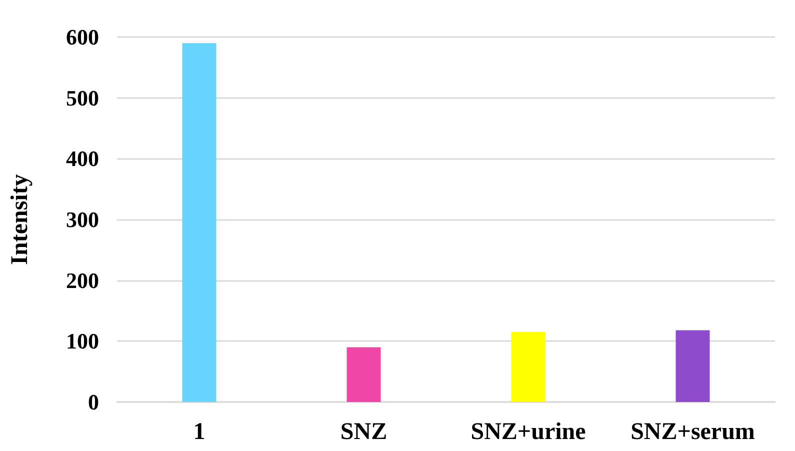 The width and height of the screenshot is (795, 451). I want to click on y-tick-label: 600, so click(82, 37).